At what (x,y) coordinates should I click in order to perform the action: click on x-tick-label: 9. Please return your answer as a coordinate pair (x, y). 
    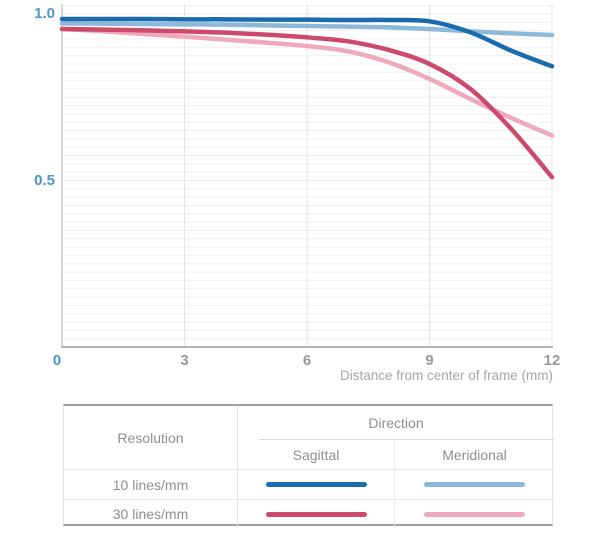
    Looking at the image, I should click on (429, 360).